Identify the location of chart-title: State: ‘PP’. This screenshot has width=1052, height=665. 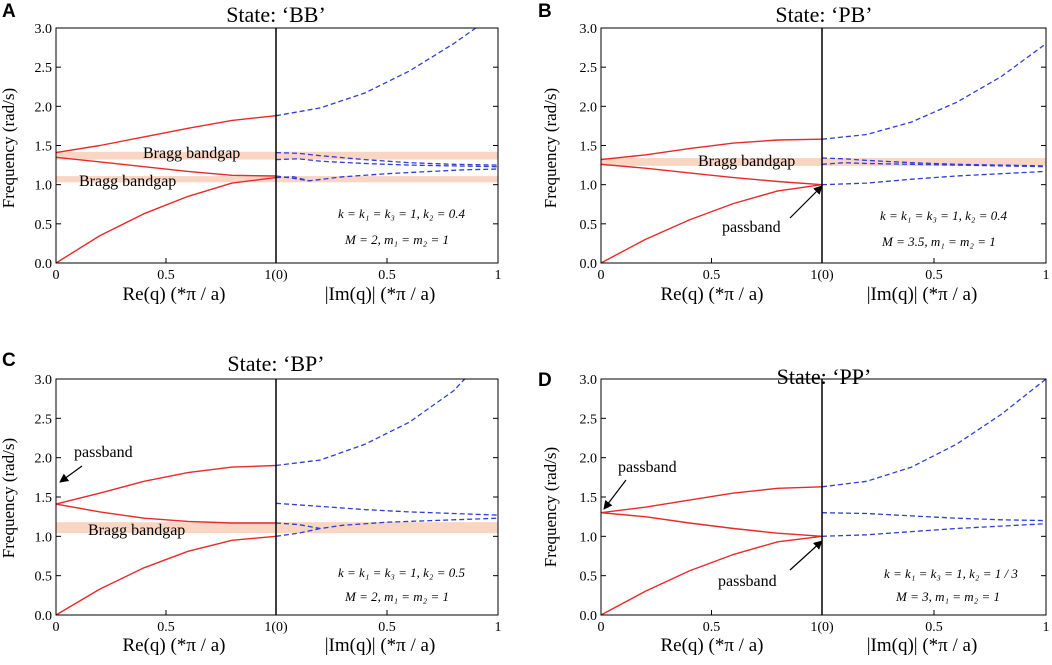
(824, 376).